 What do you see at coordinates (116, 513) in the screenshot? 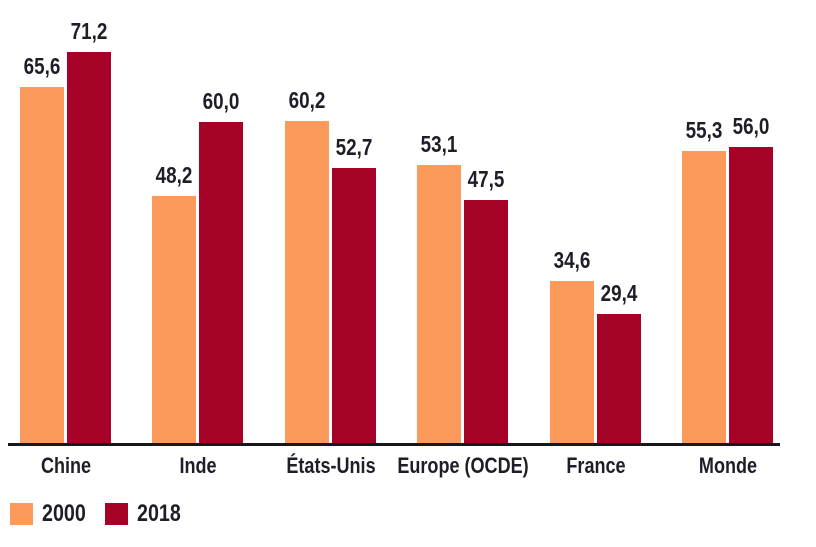
I see `legend-swatch-2018` at bounding box center [116, 513].